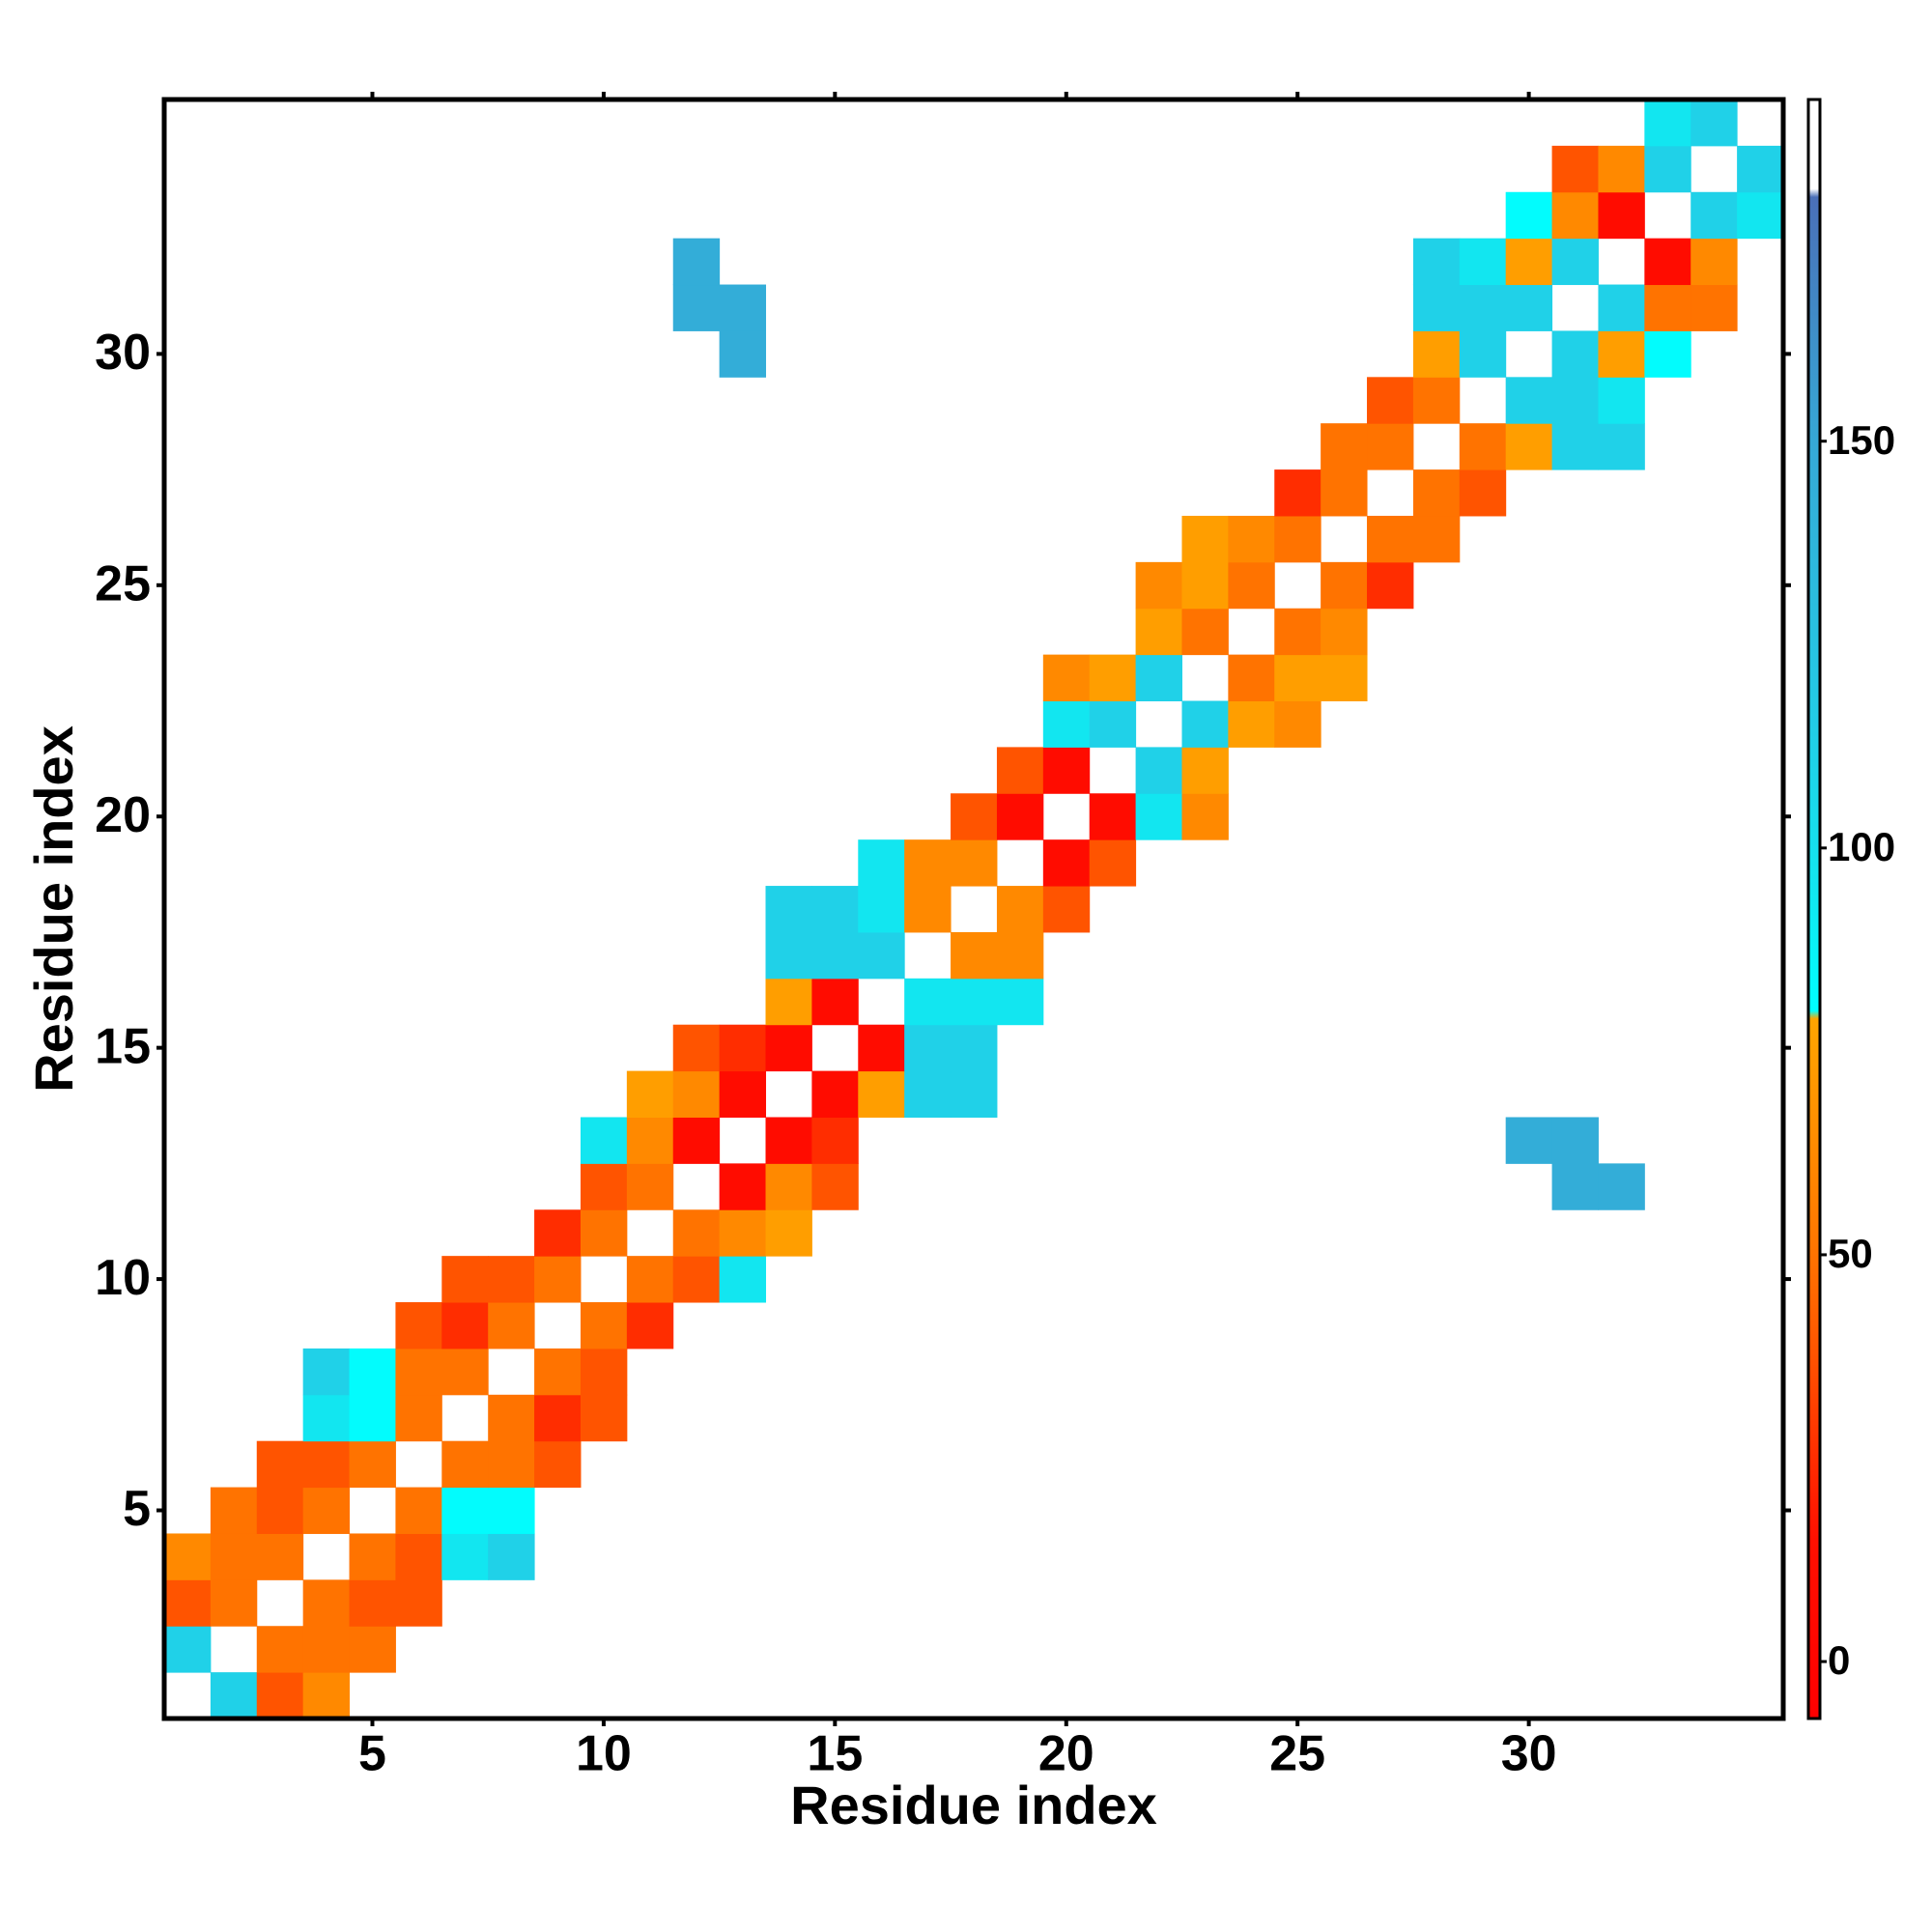 The width and height of the screenshot is (1932, 1932). What do you see at coordinates (123, 1278) in the screenshot?
I see `y-tick-label: 10` at bounding box center [123, 1278].